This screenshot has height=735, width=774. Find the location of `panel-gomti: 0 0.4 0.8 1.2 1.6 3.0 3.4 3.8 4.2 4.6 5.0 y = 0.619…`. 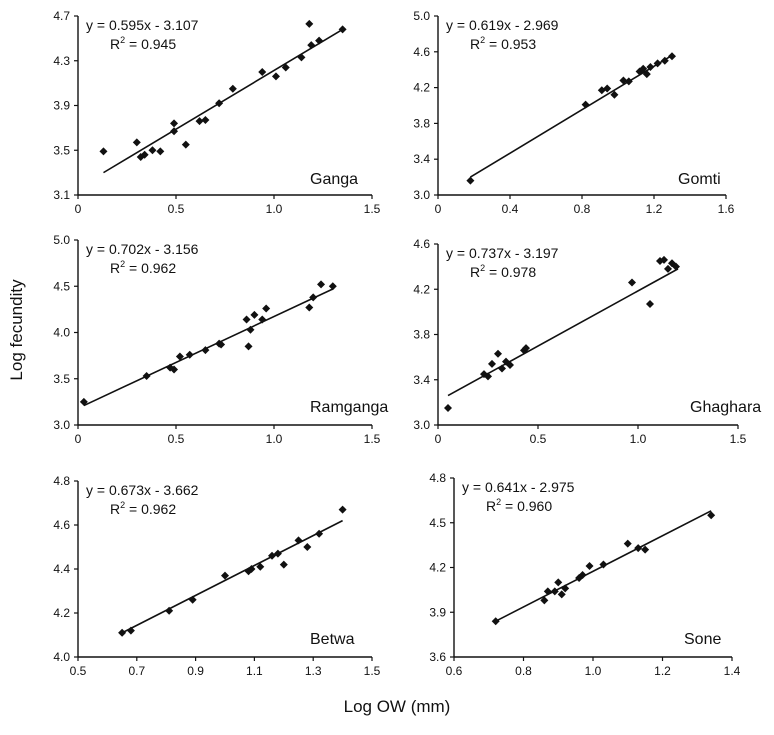

panel-gomti: 0 0.4 0.8 1.2 1.6 3.0 3.4 3.8 4.2 4.6 5.0 y = 0.619… is located at coordinates (573, 112).